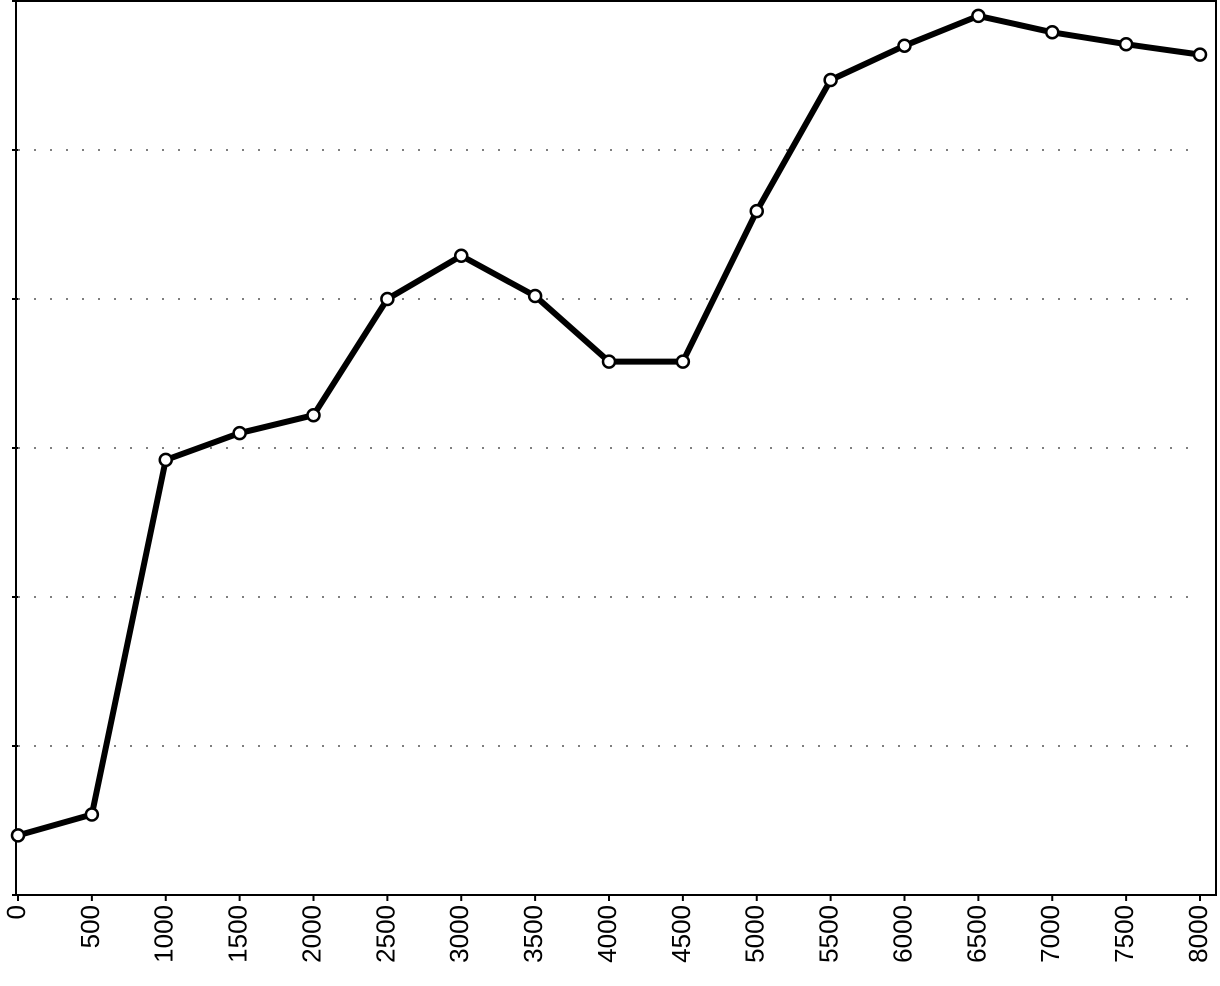  What do you see at coordinates (902, 934) in the screenshot?
I see `x-tick-label: 6000` at bounding box center [902, 934].